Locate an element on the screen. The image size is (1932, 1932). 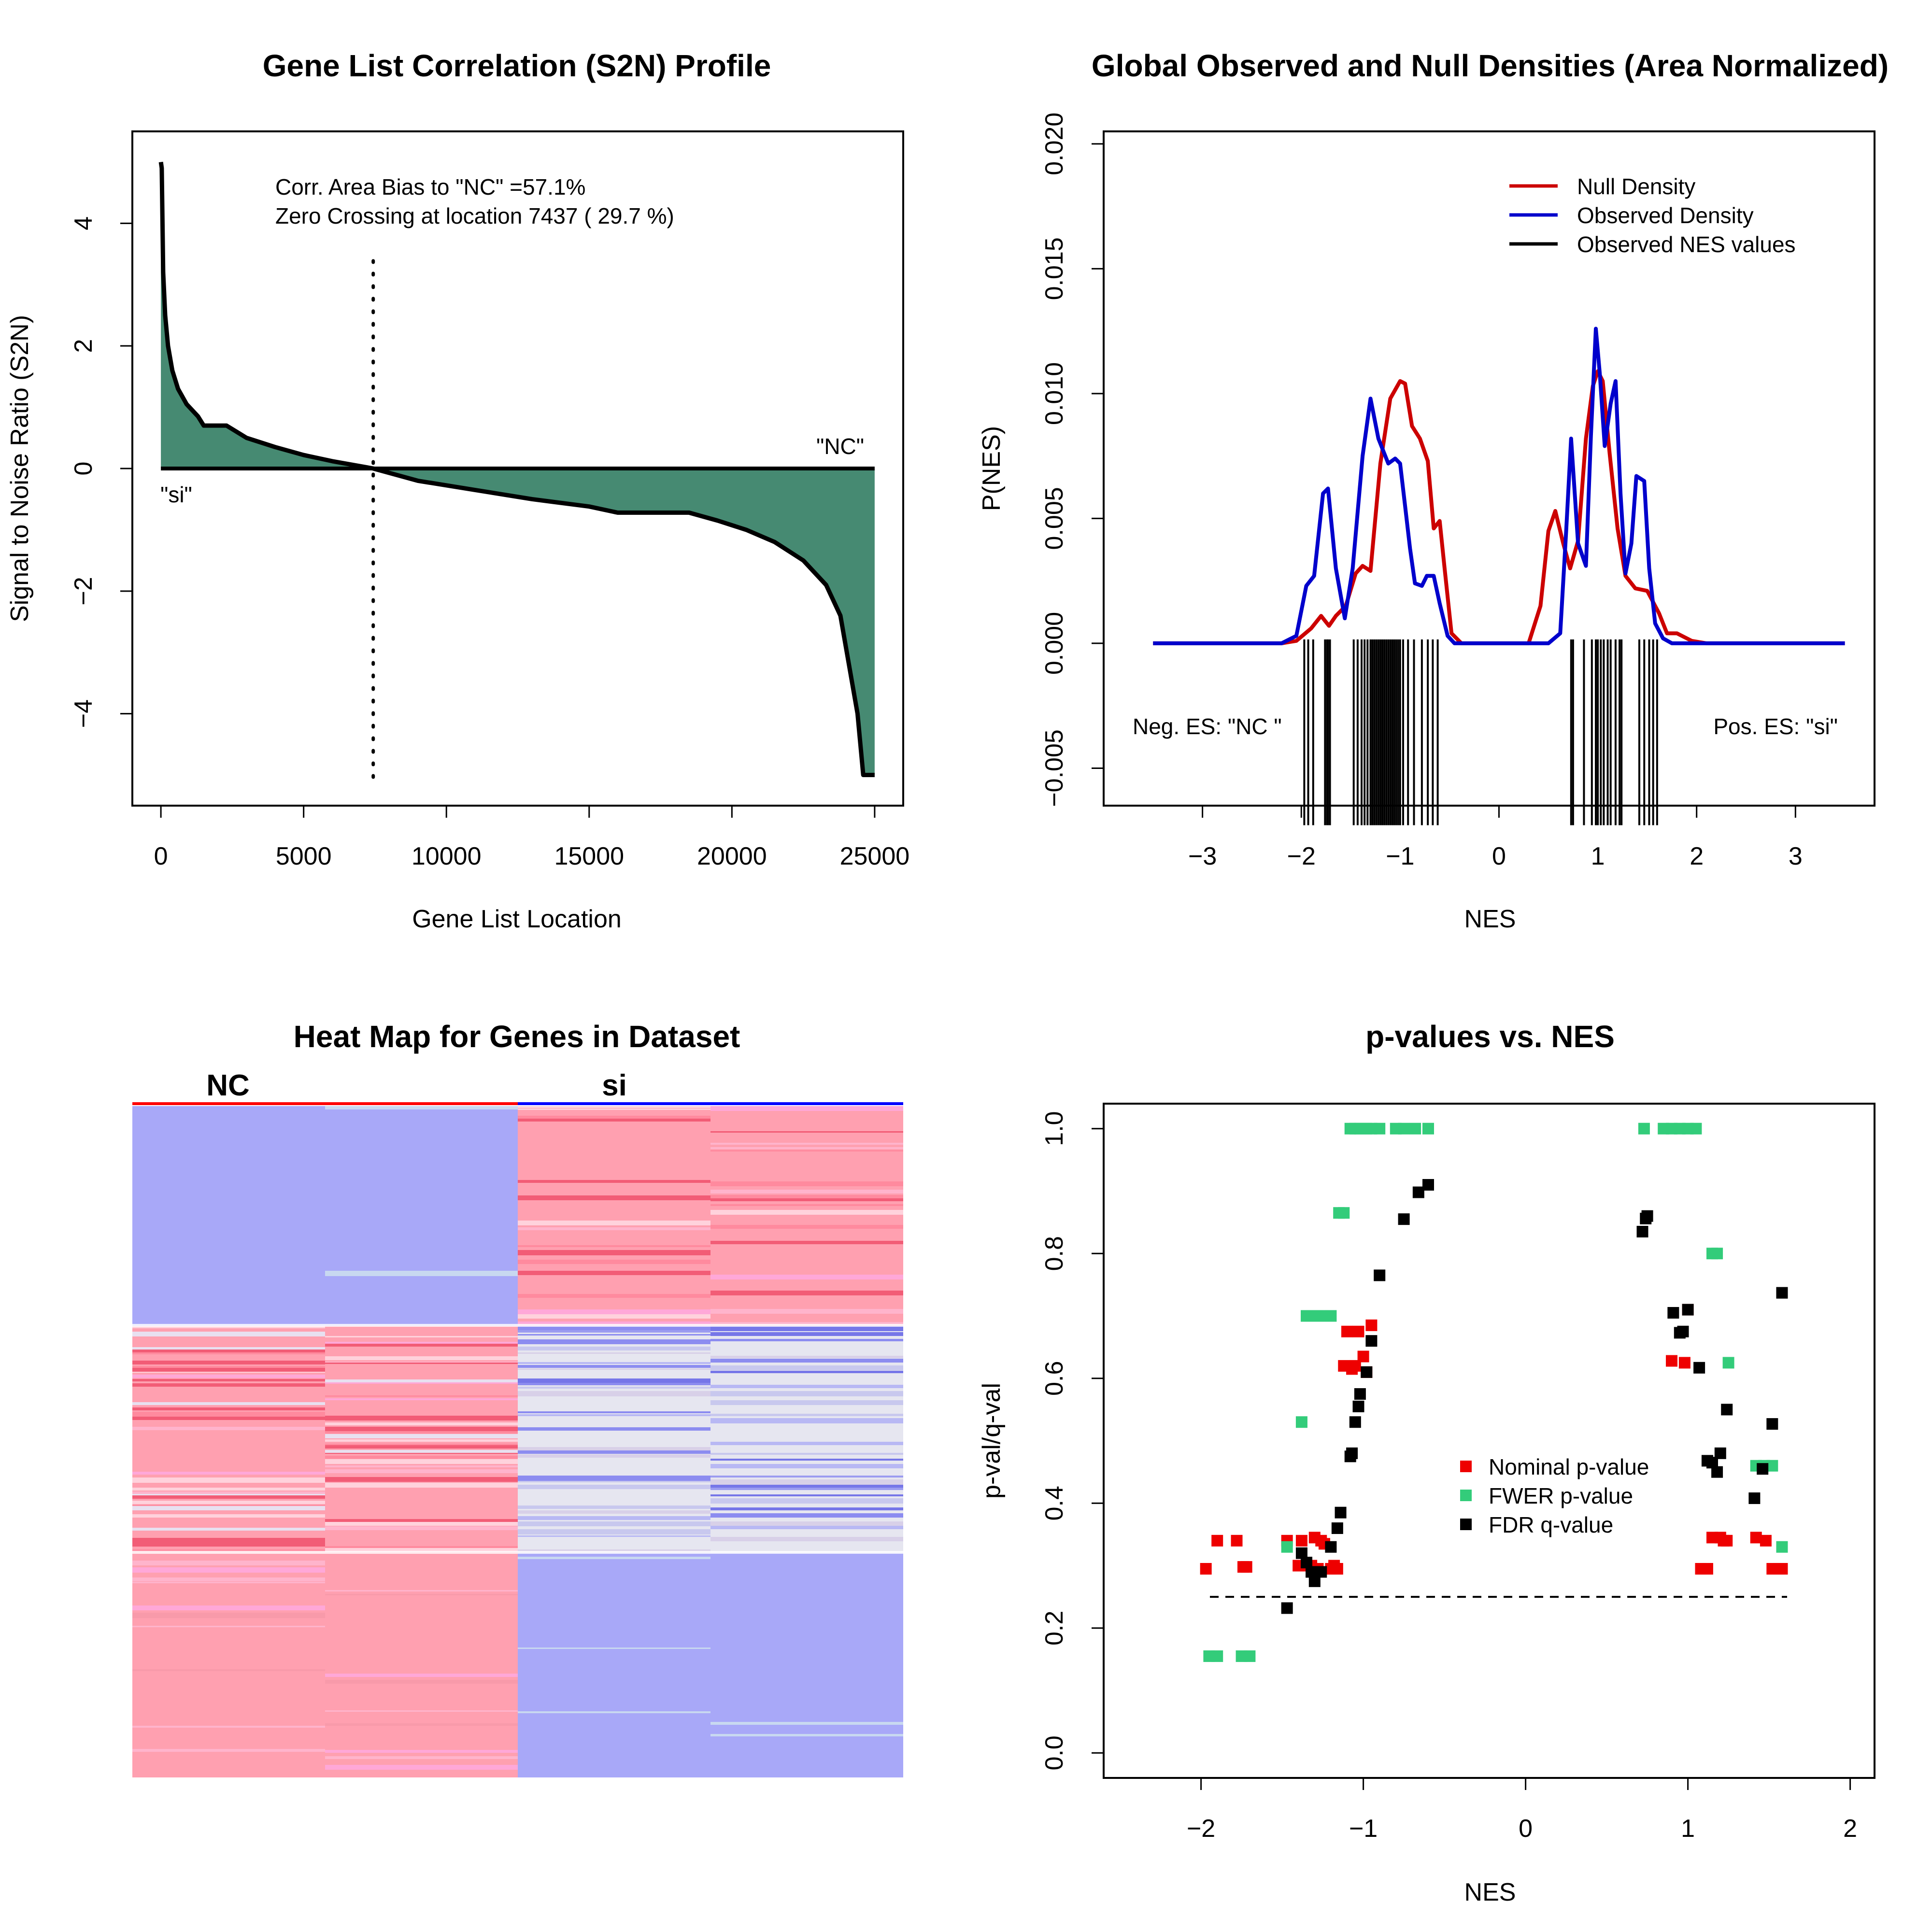
density-x-tick-label: −3 is located at coordinates (1202, 856).